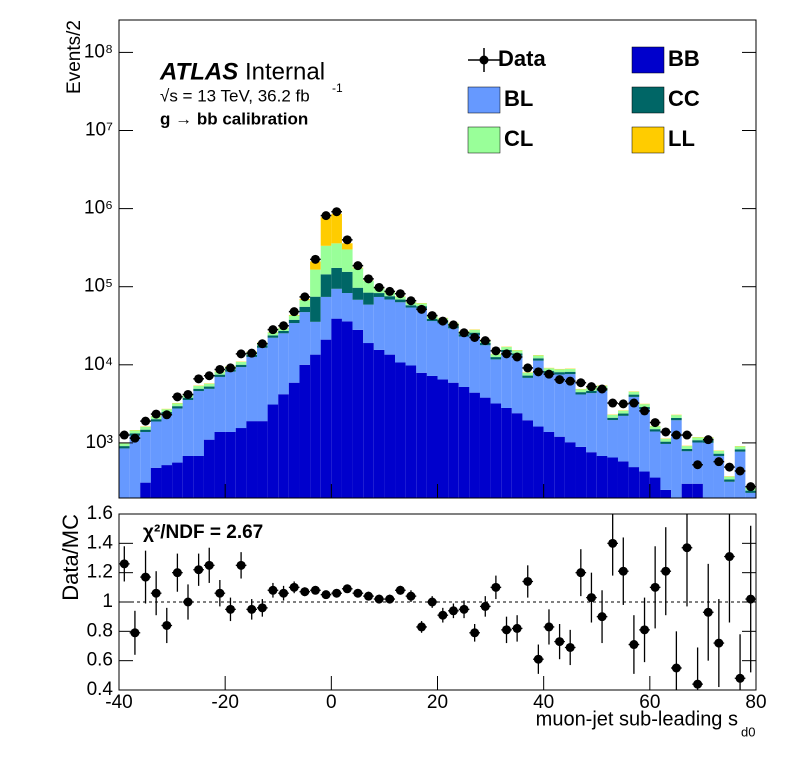 The height and width of the screenshot is (772, 796). Describe the element at coordinates (98, 51) in the screenshot. I see `y-tick-label: 10⁸` at that location.